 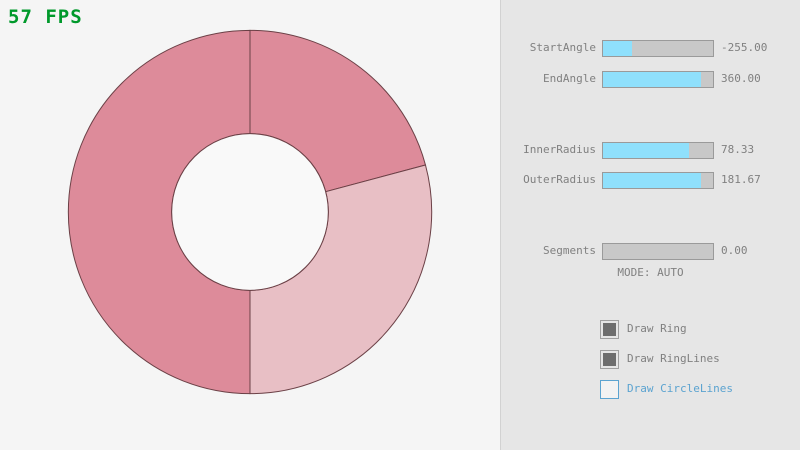 What do you see at coordinates (657, 328) in the screenshot?
I see `checkbox-label-draw-ring: Draw Ring` at bounding box center [657, 328].